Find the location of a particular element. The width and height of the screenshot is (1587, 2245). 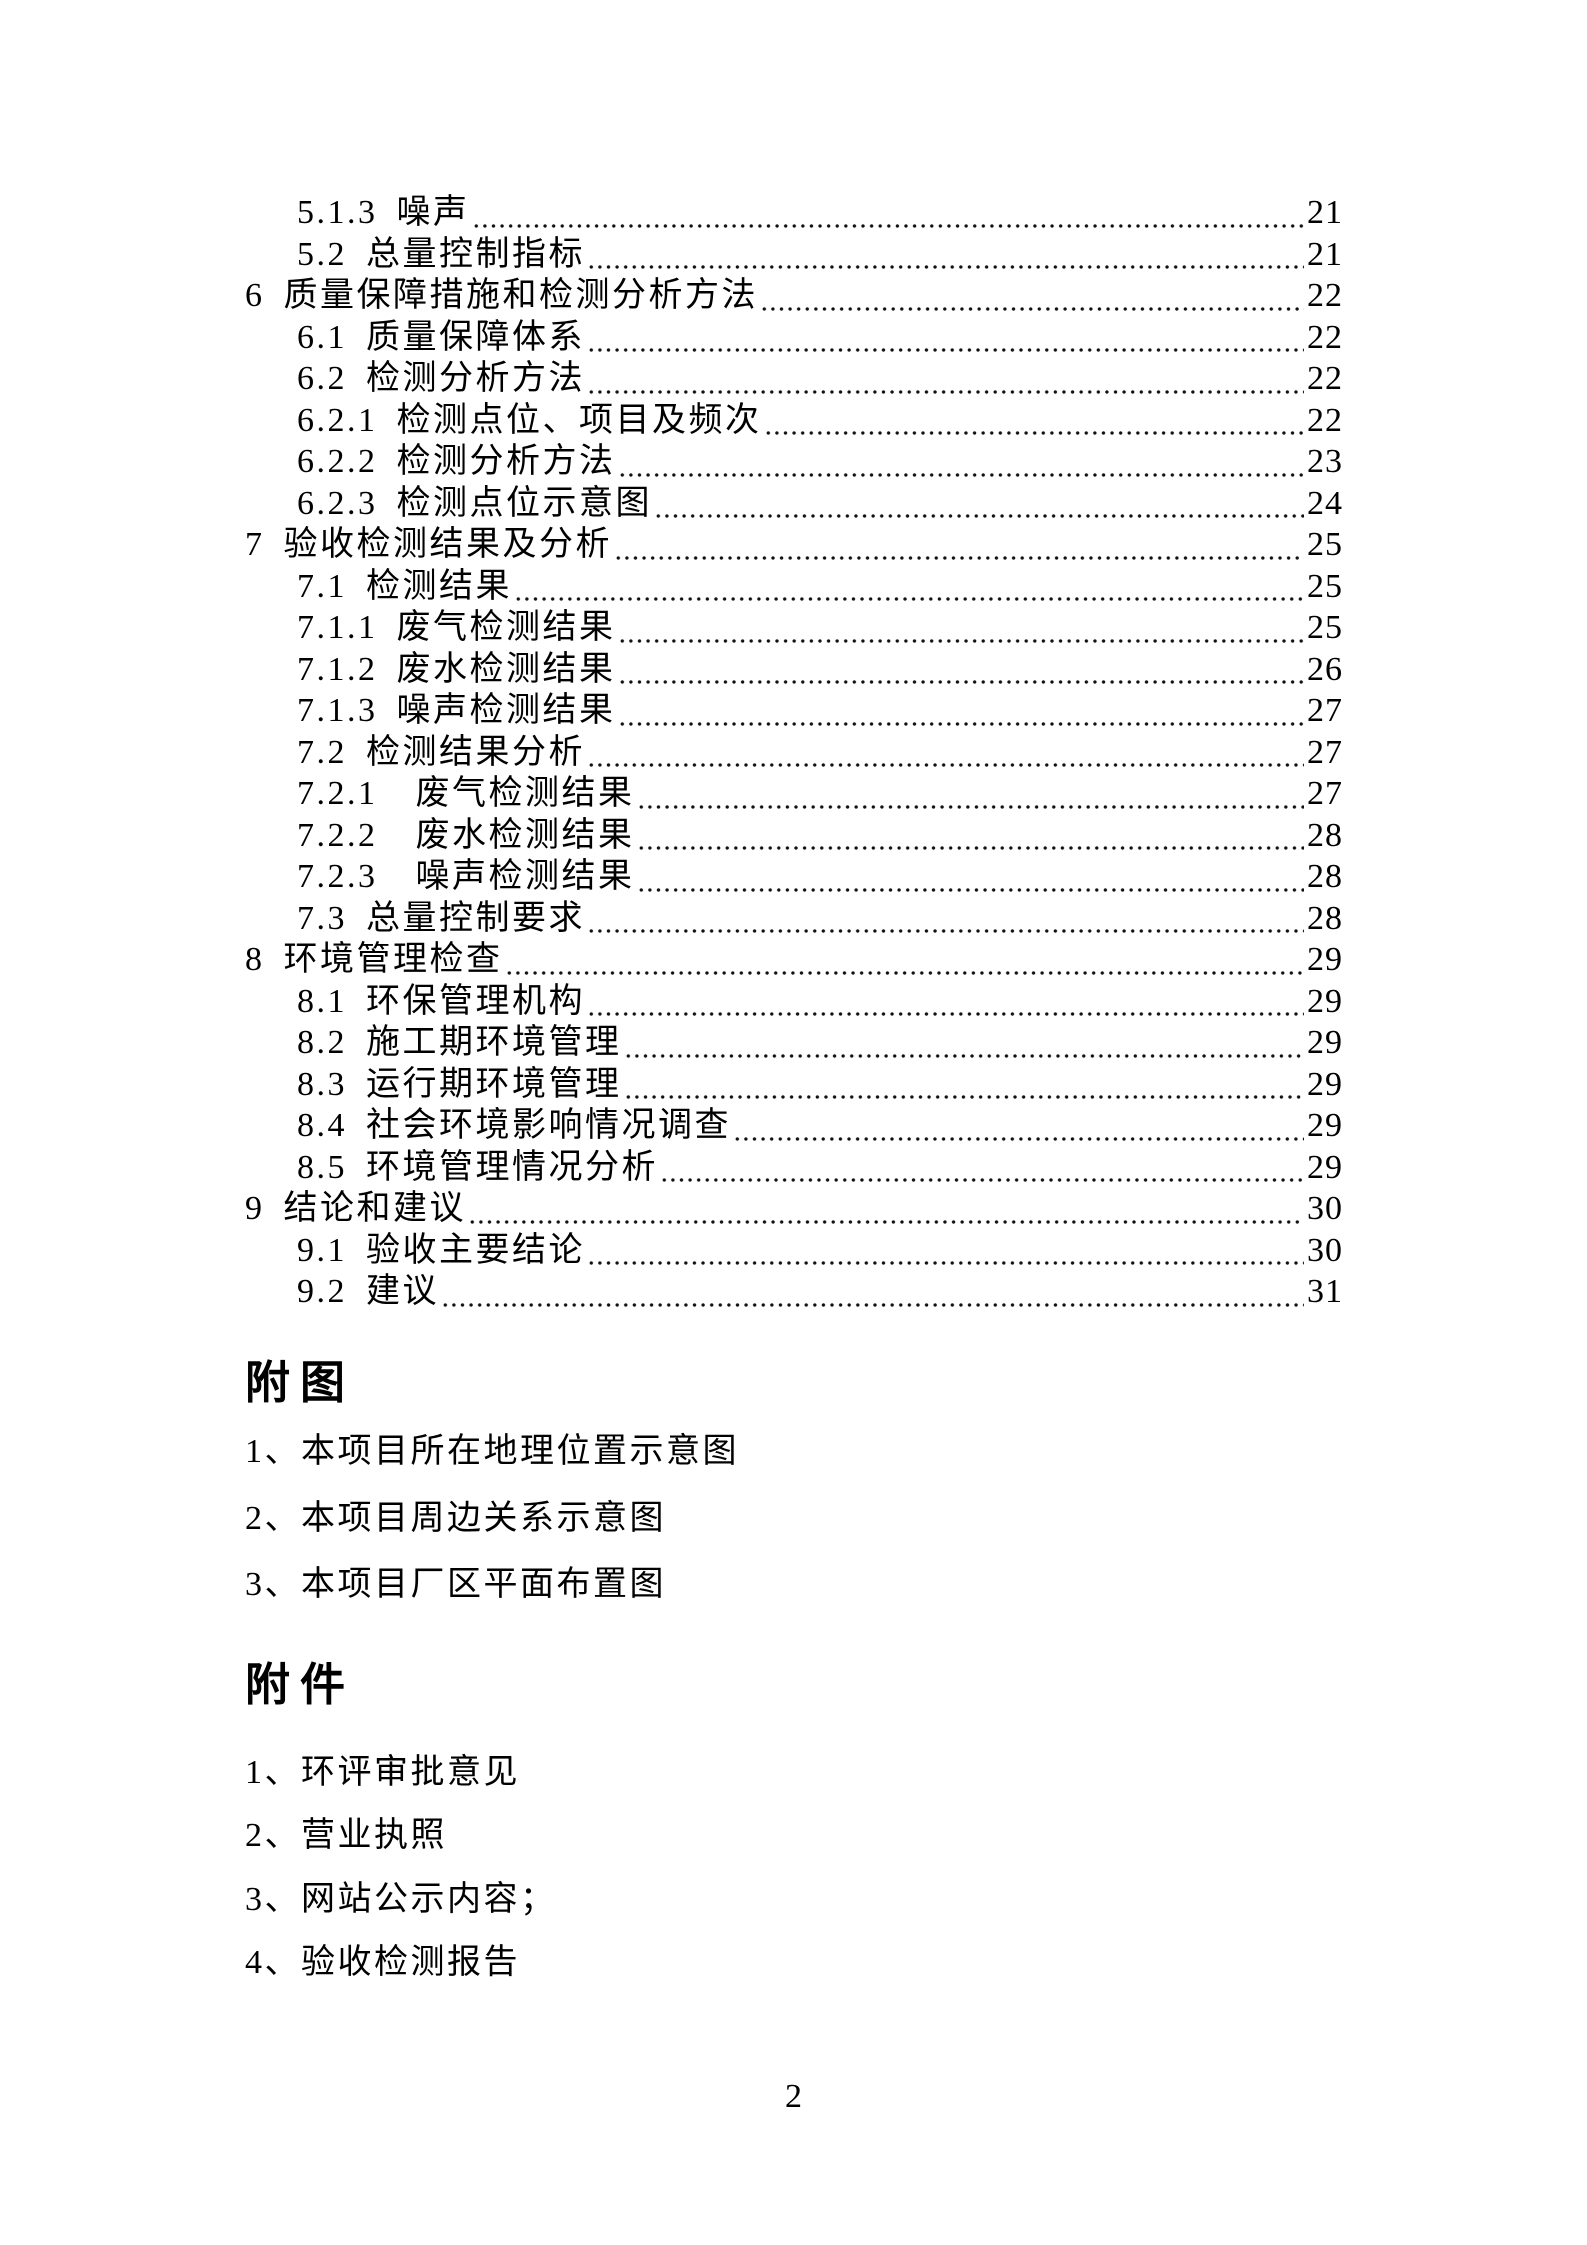

toc-entry: 7 验收检测结果及分析 25 is located at coordinates (794, 545).